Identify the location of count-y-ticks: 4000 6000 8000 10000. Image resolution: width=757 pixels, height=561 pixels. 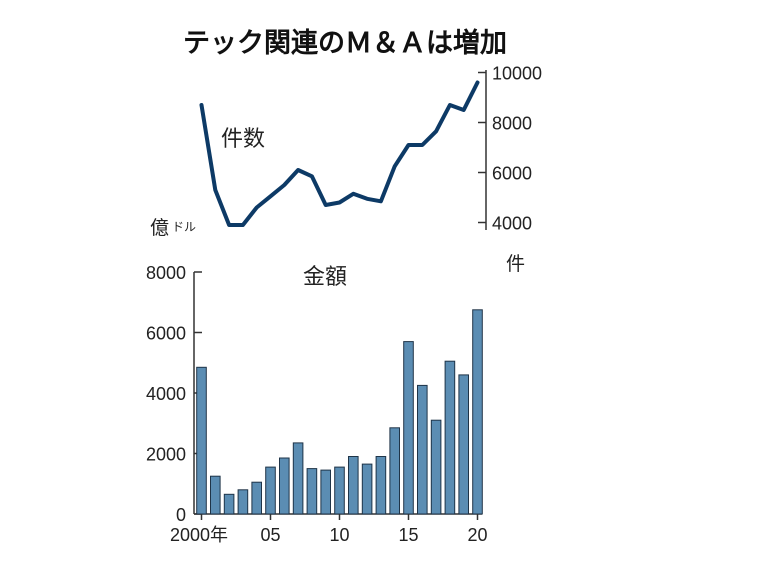
(510, 149).